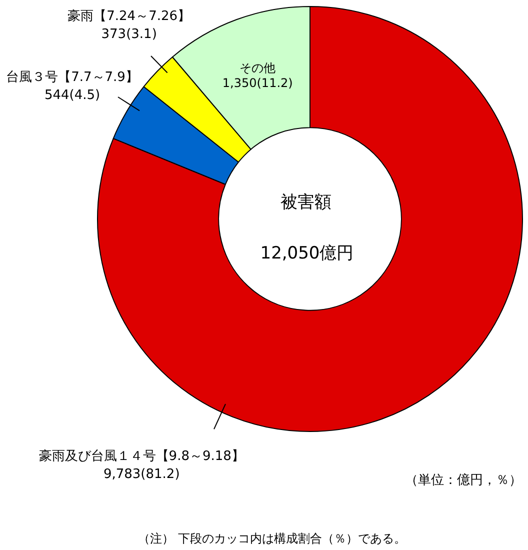 The height and width of the screenshot is (550, 528). What do you see at coordinates (463, 480) in the screenshot?
I see `text: （単位：億円，％）` at bounding box center [463, 480].